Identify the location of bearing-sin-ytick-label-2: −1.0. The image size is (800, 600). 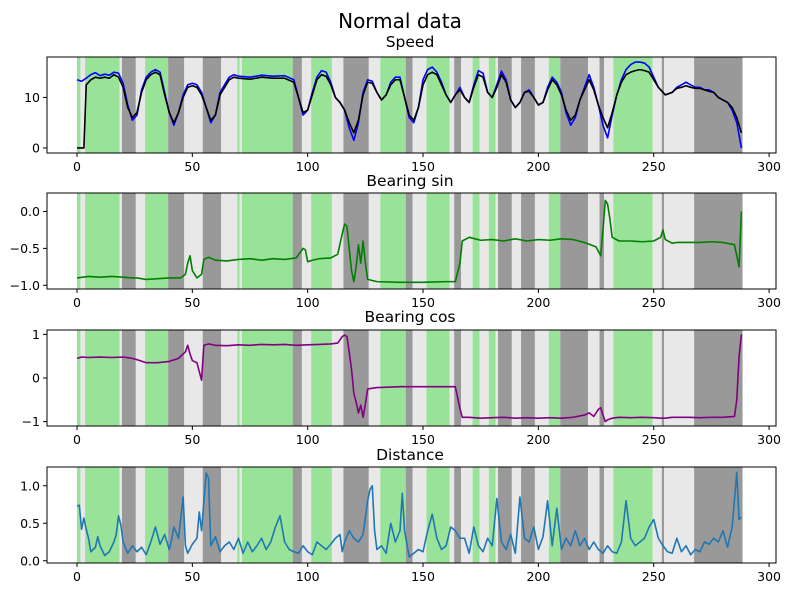
(25, 285).